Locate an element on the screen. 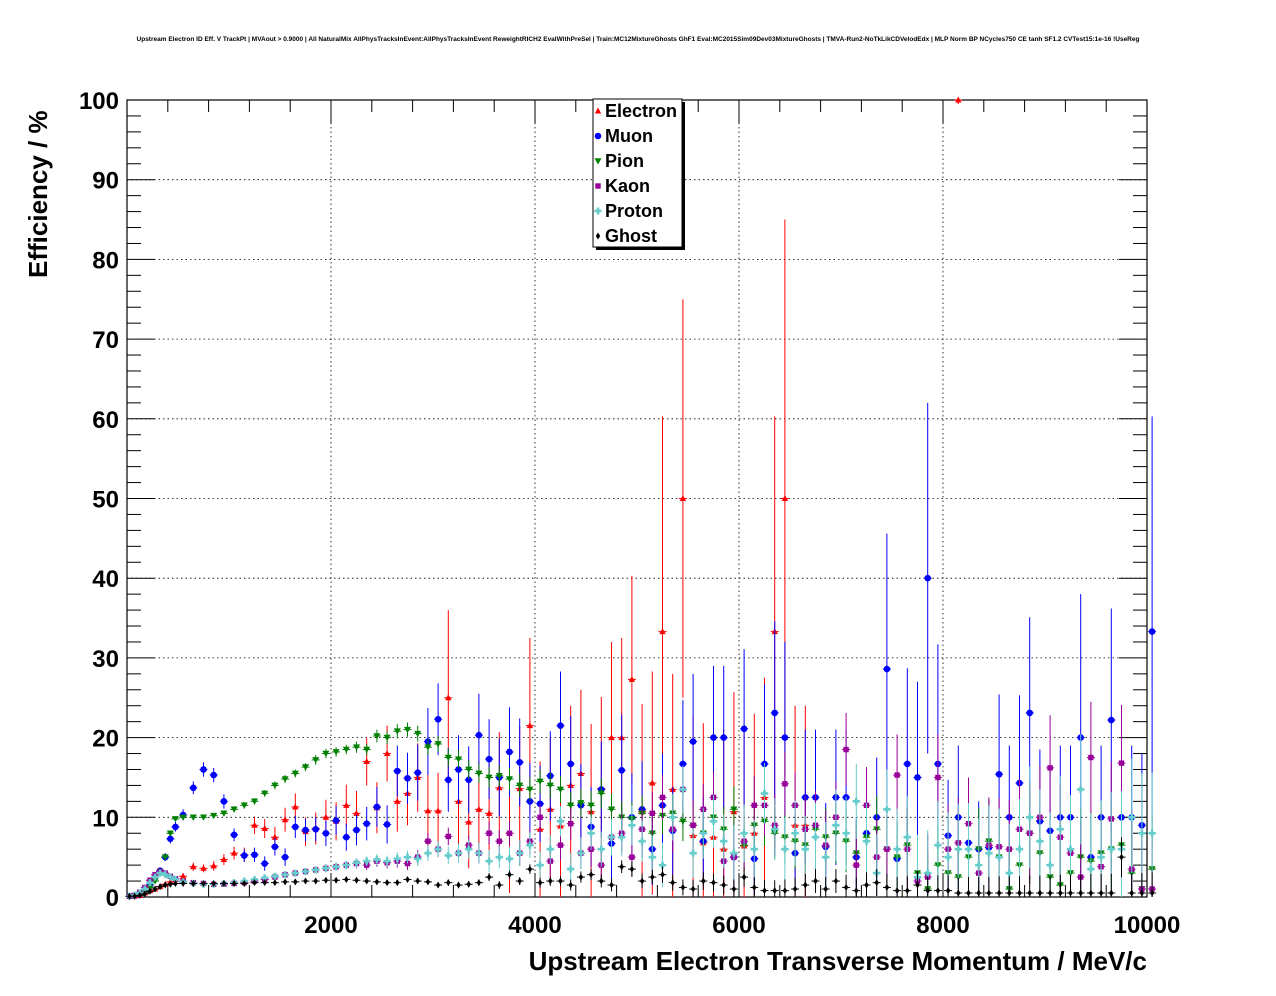 The image size is (1276, 996). x-tick-label: 2000 is located at coordinates (330, 925).